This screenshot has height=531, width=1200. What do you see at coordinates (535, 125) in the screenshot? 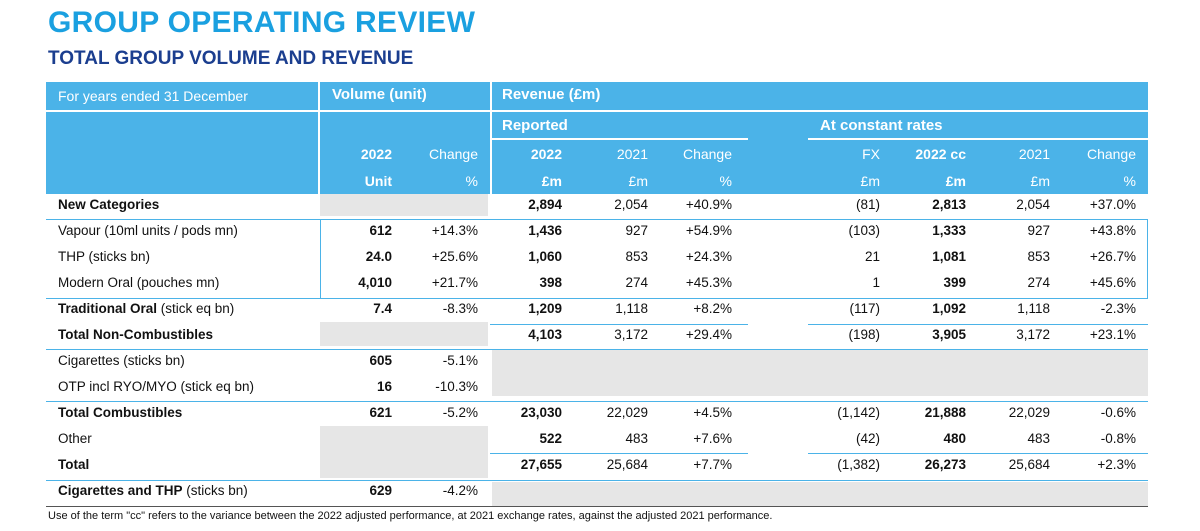
I see `header-reported: Reported` at bounding box center [535, 125].